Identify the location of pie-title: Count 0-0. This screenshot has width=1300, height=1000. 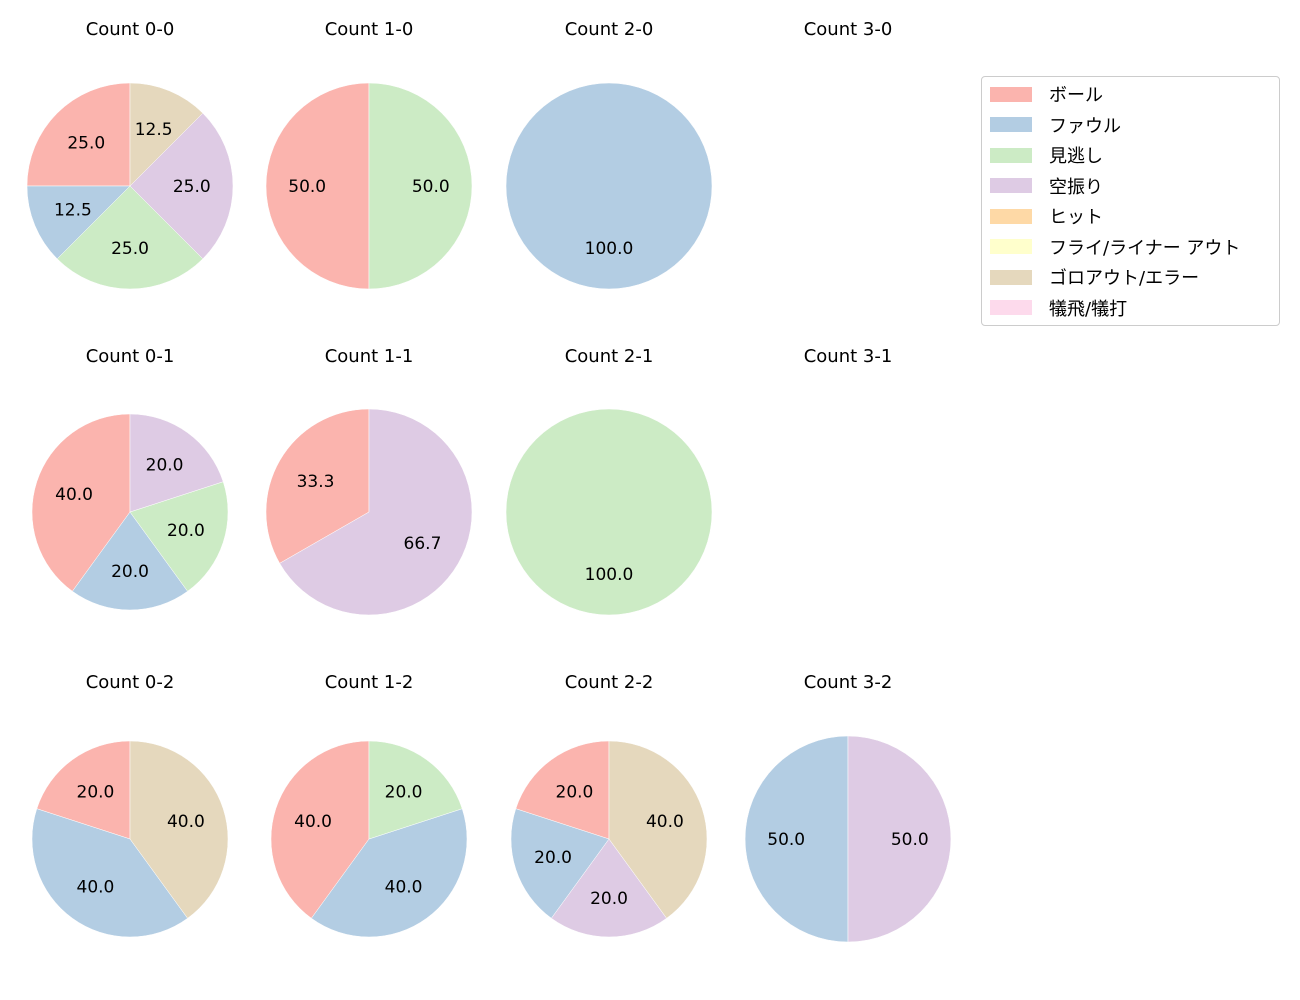
(130, 29).